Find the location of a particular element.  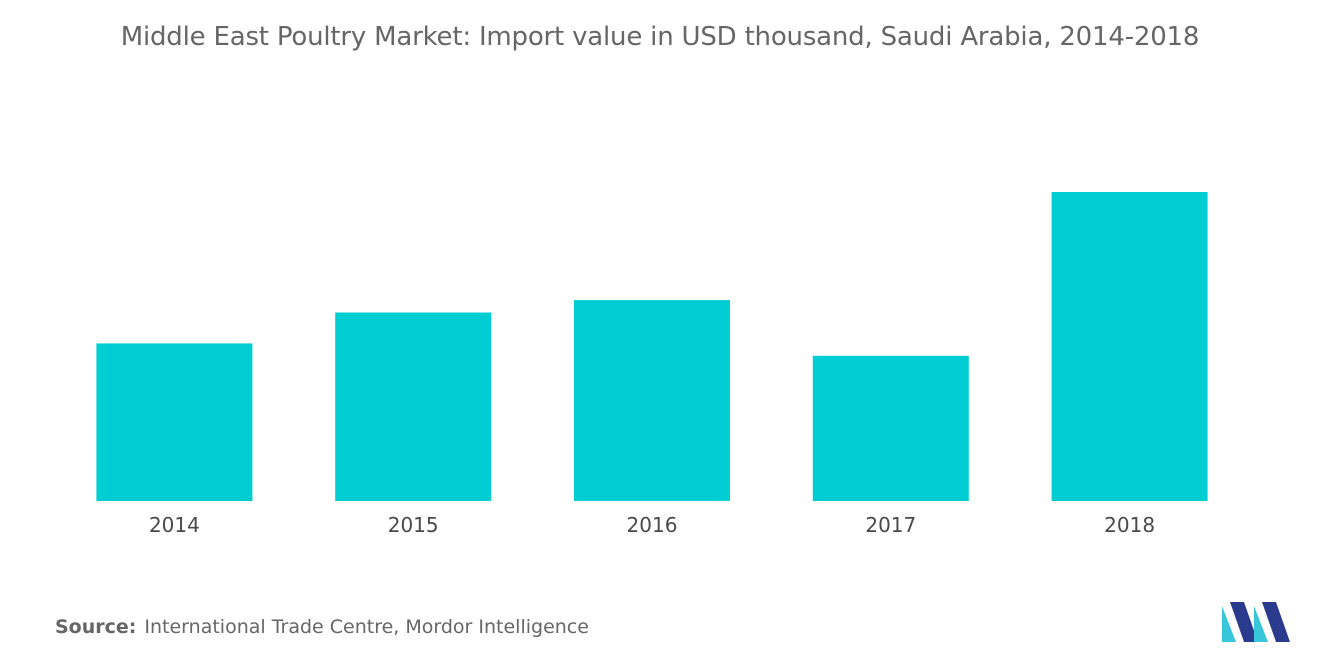

bar-2018 is located at coordinates (1129, 346).